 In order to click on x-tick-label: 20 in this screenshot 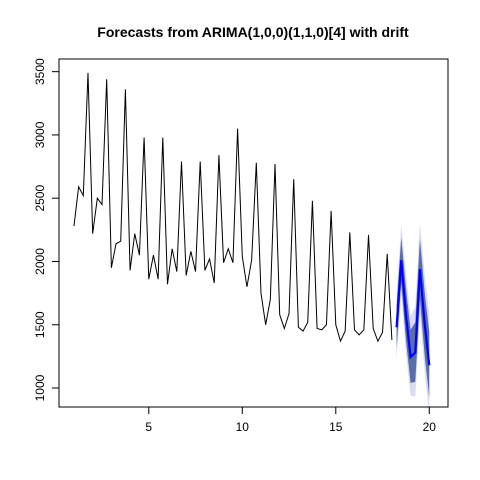, I will do `click(430, 427)`.